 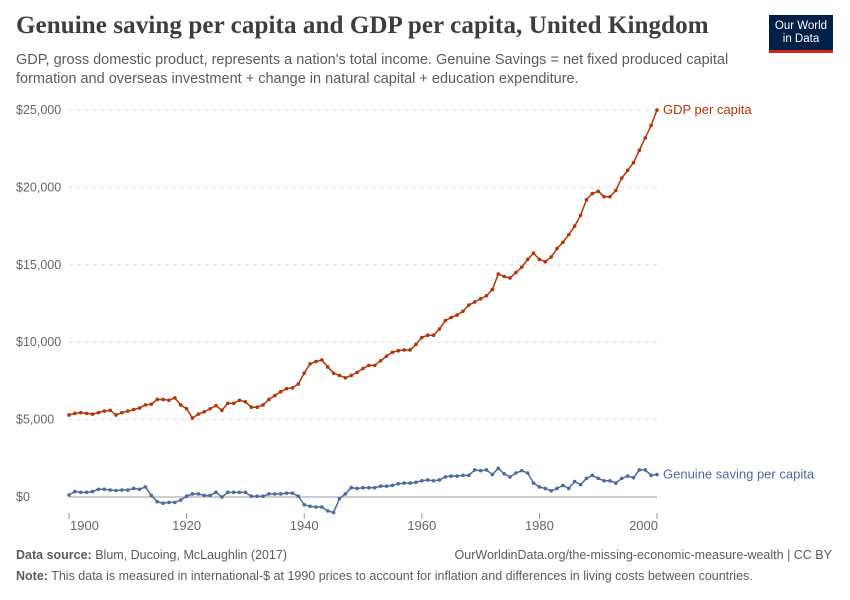 What do you see at coordinates (363, 490) in the screenshot?
I see `series-line` at bounding box center [363, 490].